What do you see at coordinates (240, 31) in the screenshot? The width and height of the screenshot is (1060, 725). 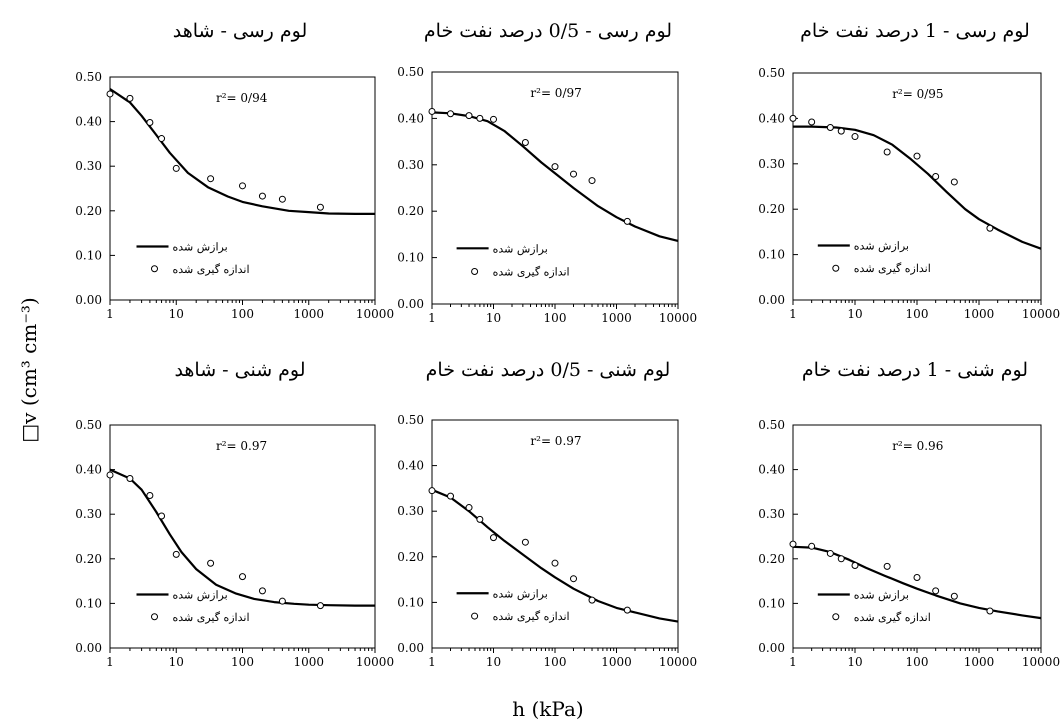 I see `panel-title: لوم رسی - شاهد` at bounding box center [240, 31].